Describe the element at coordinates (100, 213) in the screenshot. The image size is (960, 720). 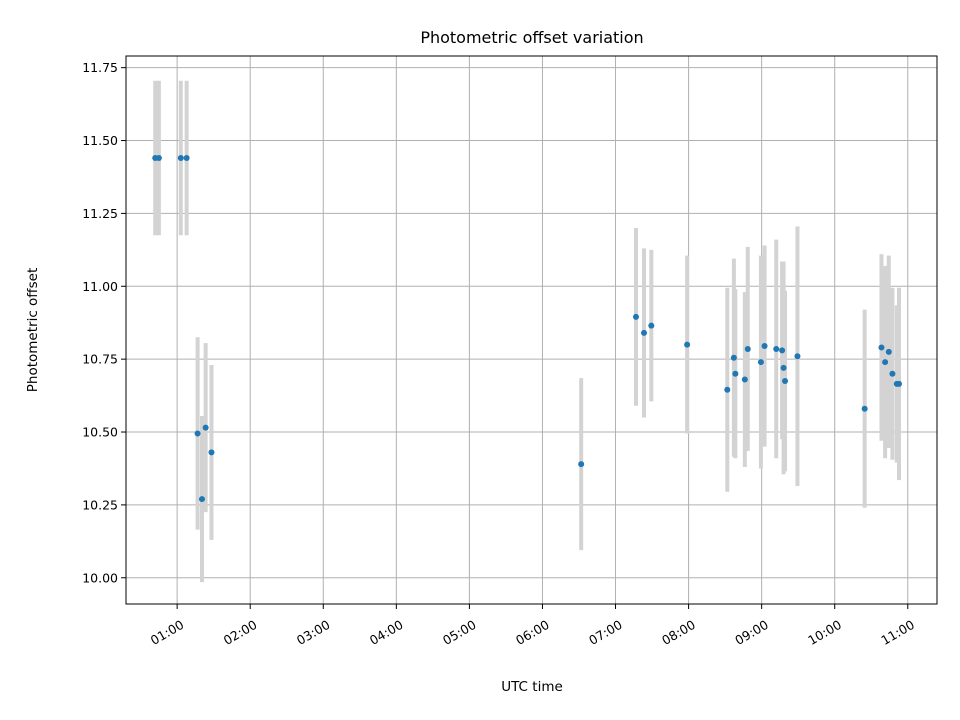
I see `y-tick-label: 11.25` at that location.